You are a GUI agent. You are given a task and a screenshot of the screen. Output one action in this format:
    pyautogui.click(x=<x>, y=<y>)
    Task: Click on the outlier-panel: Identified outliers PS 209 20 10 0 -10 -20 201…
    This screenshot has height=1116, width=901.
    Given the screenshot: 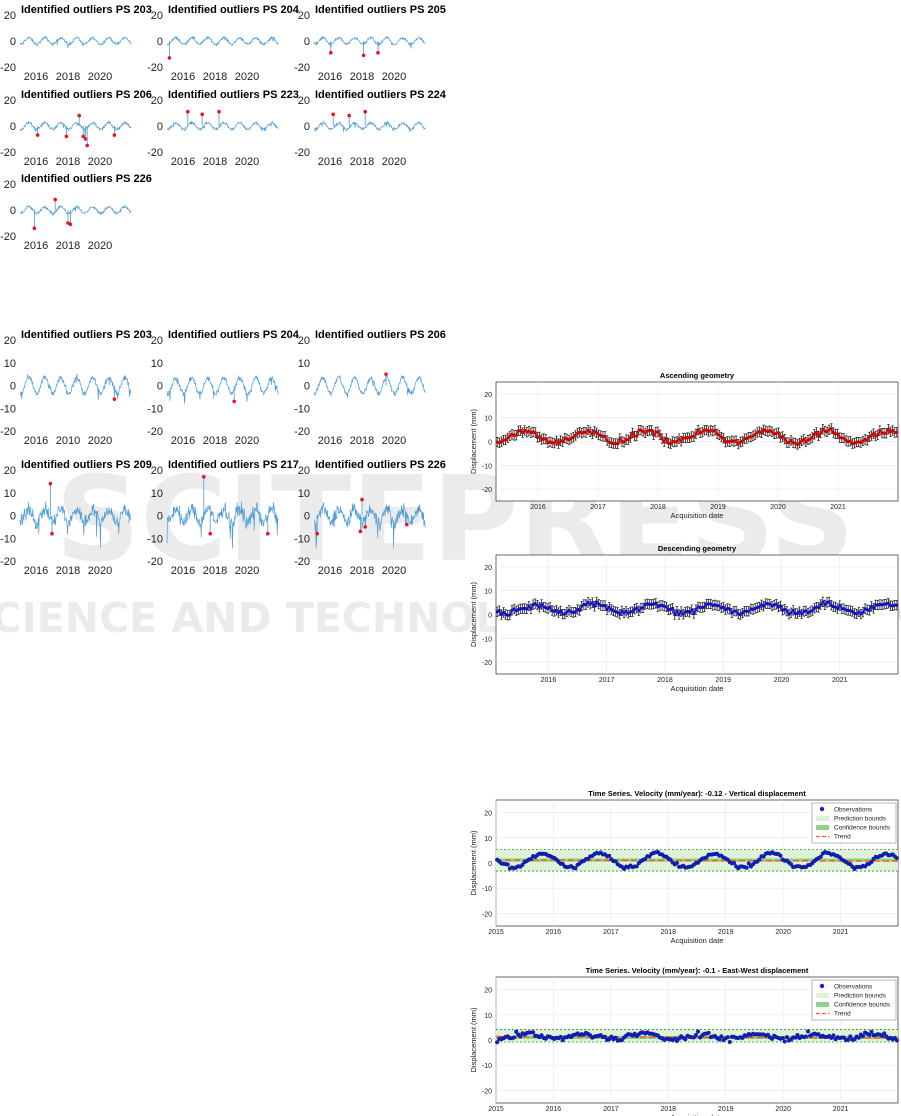 What is the action you would take?
    pyautogui.click(x=76, y=518)
    